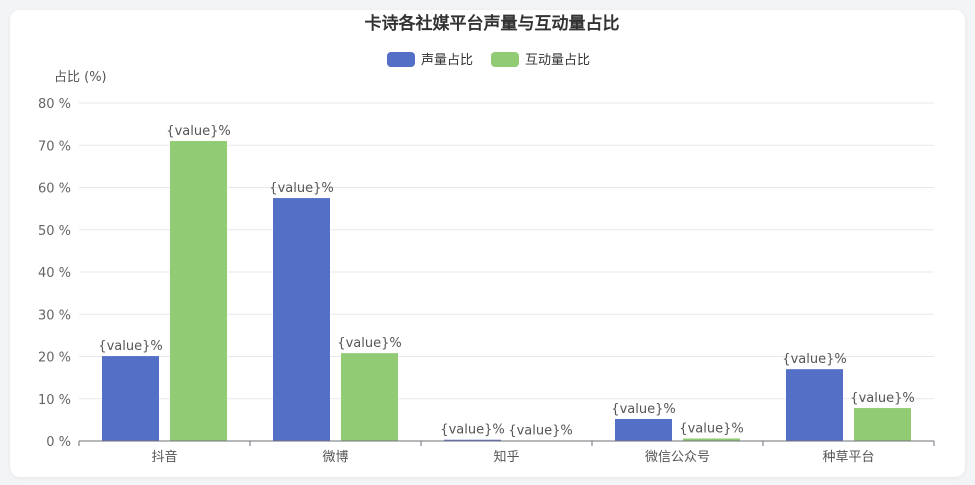 Image resolution: width=975 pixels, height=485 pixels. Describe the element at coordinates (54, 104) in the screenshot. I see `y-tick-label: 80 %` at that location.